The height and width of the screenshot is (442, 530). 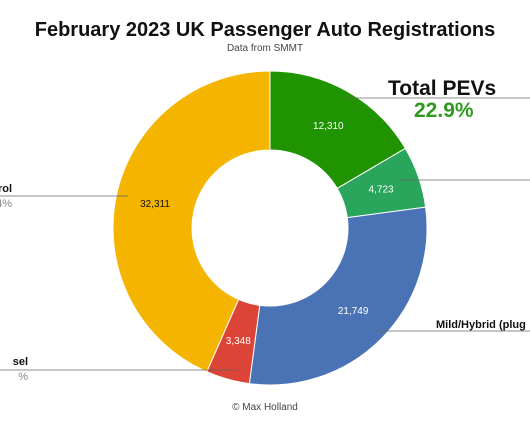 What do you see at coordinates (265, 48) in the screenshot?
I see `chart-subtitle: Data from SMMT` at bounding box center [265, 48].